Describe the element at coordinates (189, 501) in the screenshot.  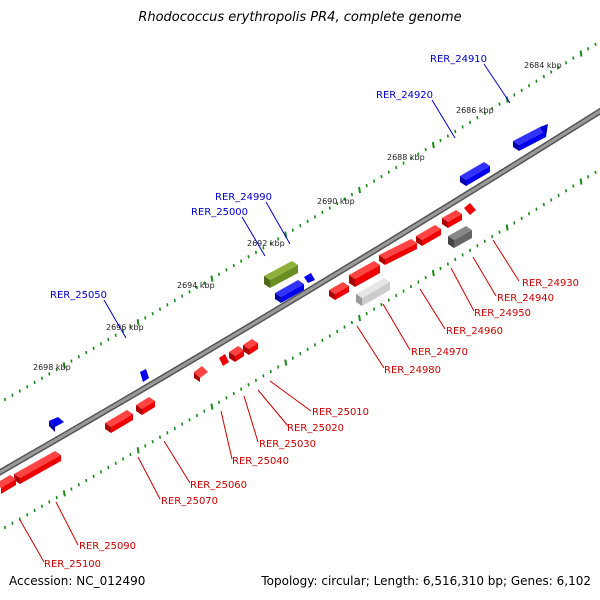
I see `gene-label: RER_25070` at that location.